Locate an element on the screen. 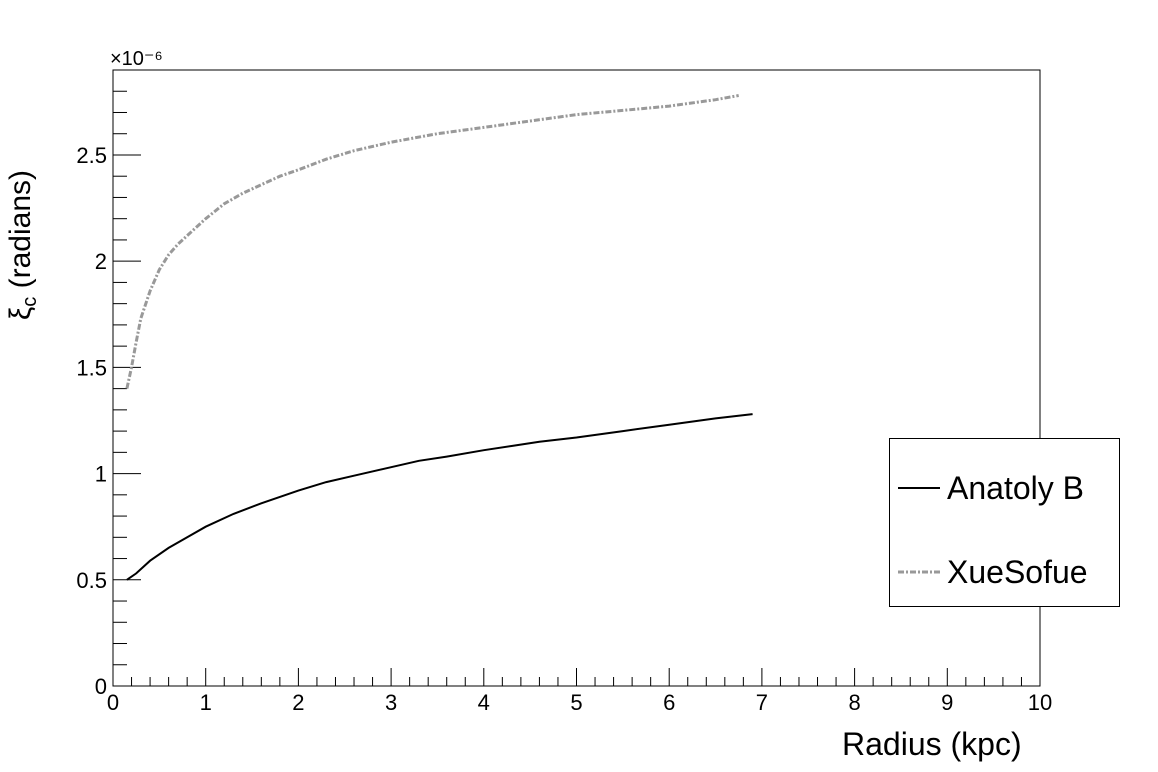  series-line-anatoly-b is located at coordinates (439, 497).